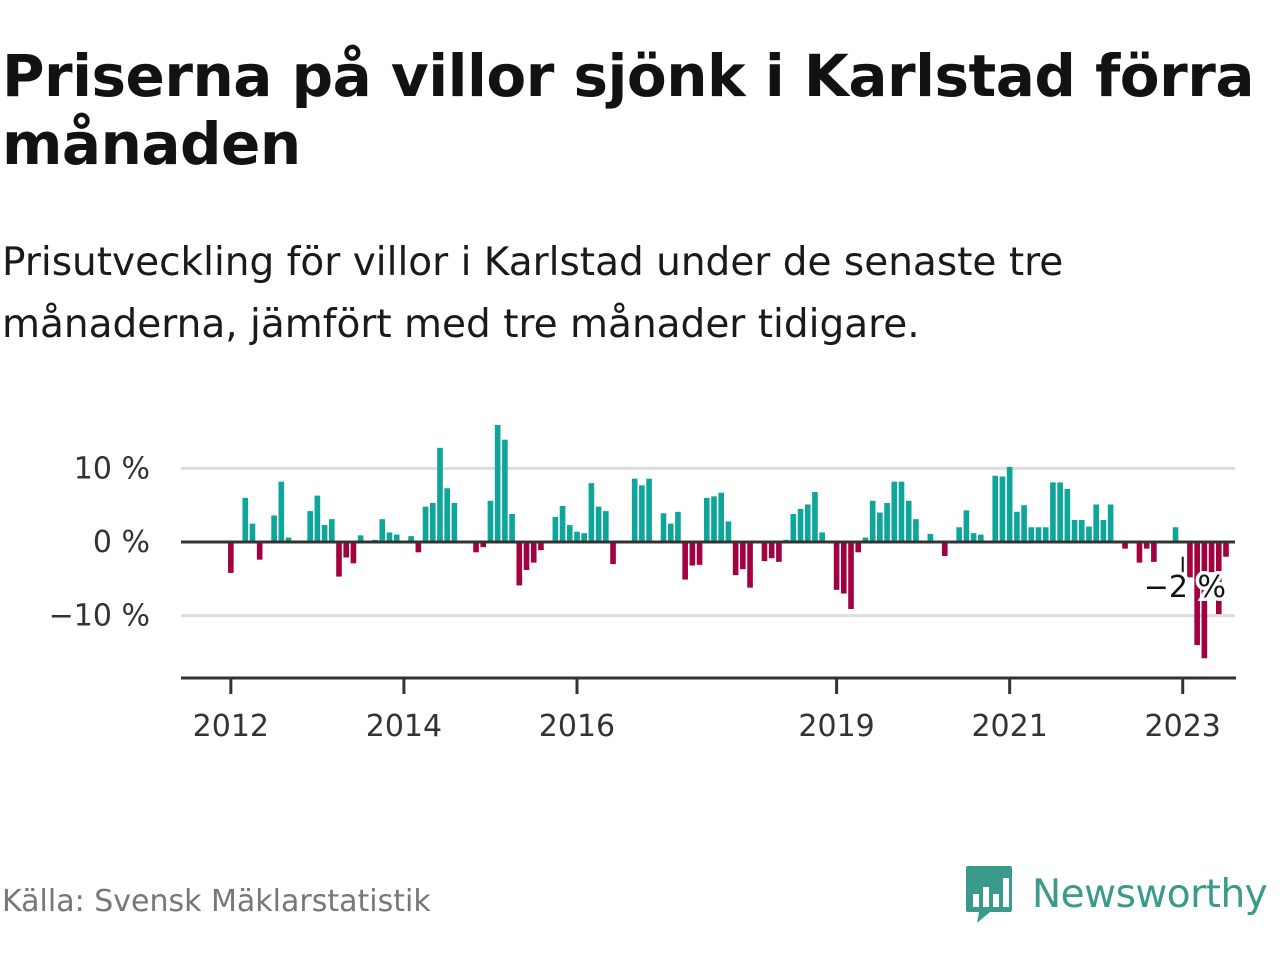 The width and height of the screenshot is (1280, 960). I want to click on x-tick-label: 2016, so click(577, 726).